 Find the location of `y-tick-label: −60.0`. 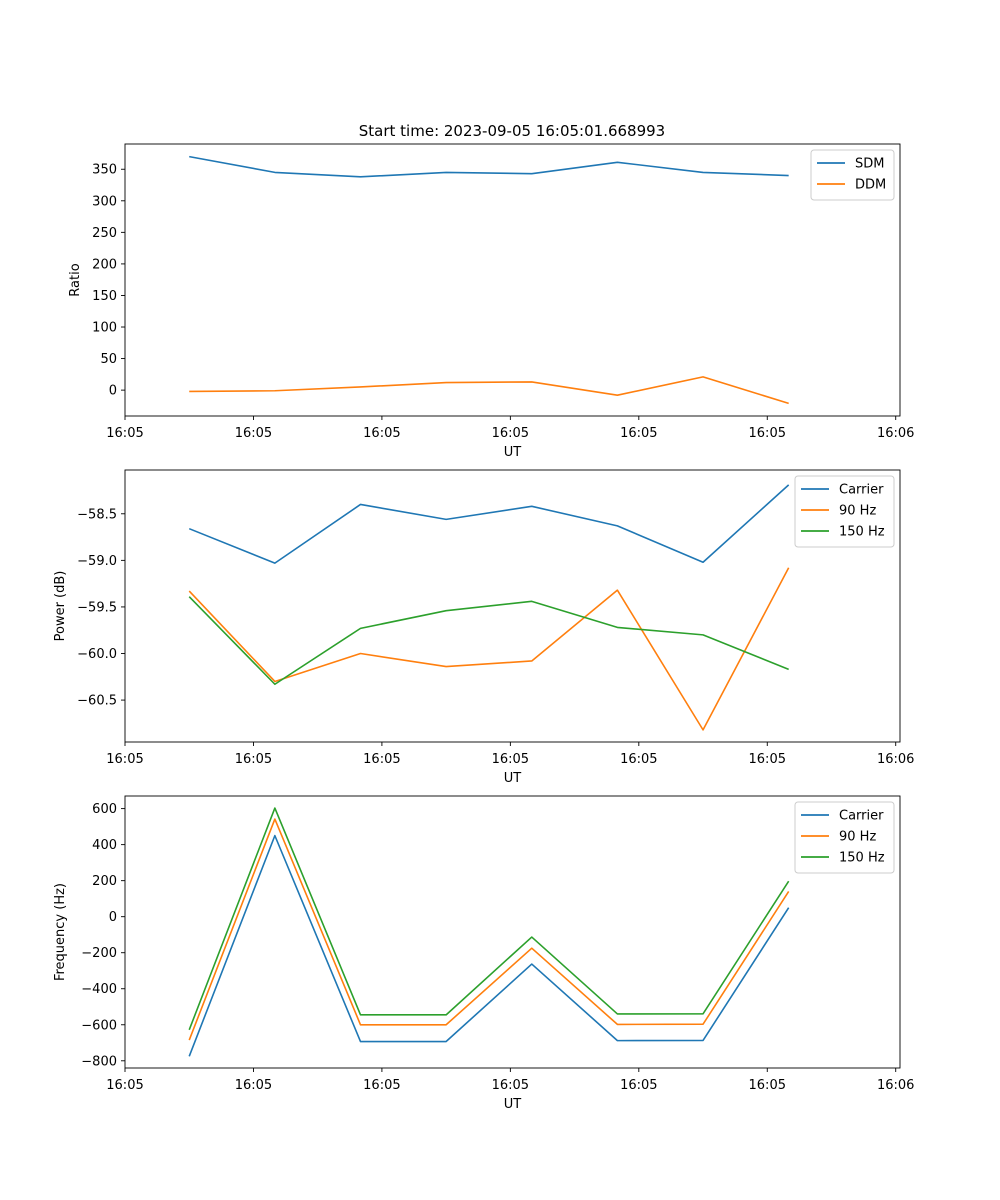

y-tick-label: −60.0 is located at coordinates (97, 654).